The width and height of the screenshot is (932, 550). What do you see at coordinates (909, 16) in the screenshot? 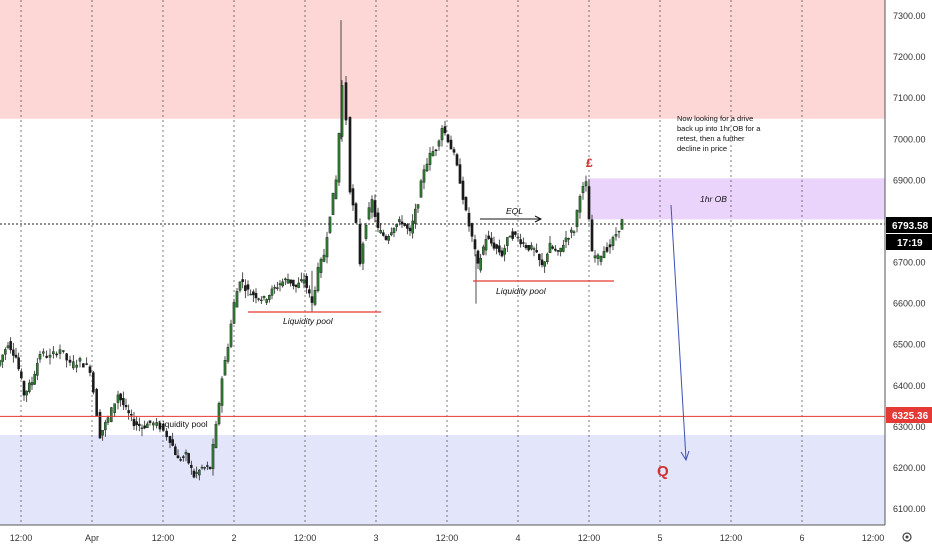
I see `price-tick-label: 7300.00` at bounding box center [909, 16].